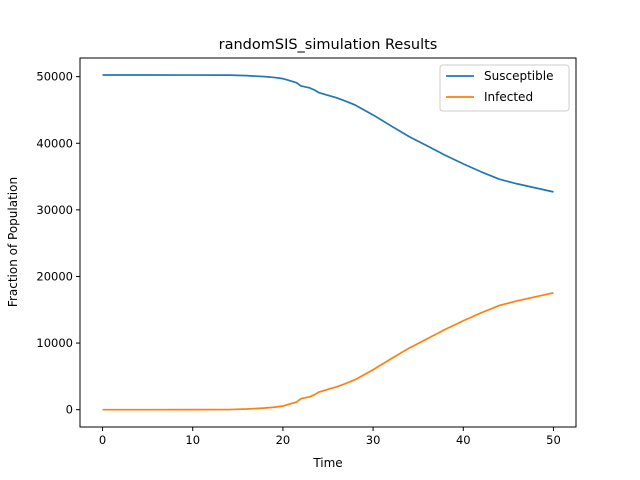 The image size is (640, 480). I want to click on legend-label-susceptible: Susceptible, so click(518, 76).